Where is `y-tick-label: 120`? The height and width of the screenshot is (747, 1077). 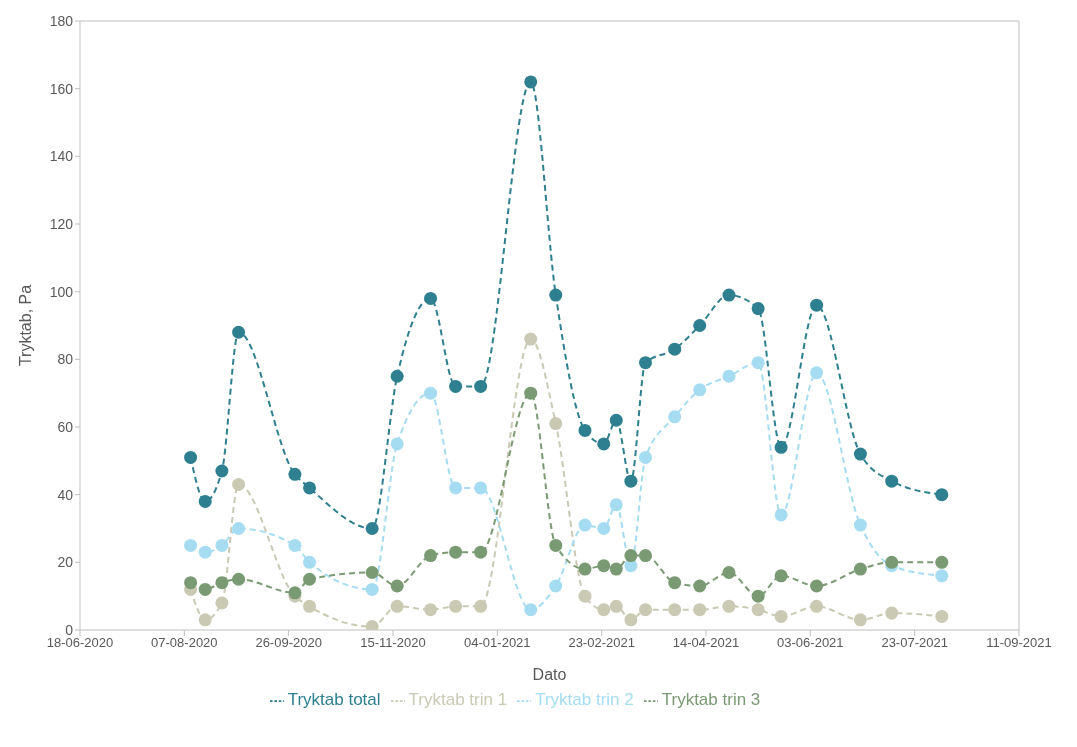
y-tick-label: 120 is located at coordinates (61, 223).